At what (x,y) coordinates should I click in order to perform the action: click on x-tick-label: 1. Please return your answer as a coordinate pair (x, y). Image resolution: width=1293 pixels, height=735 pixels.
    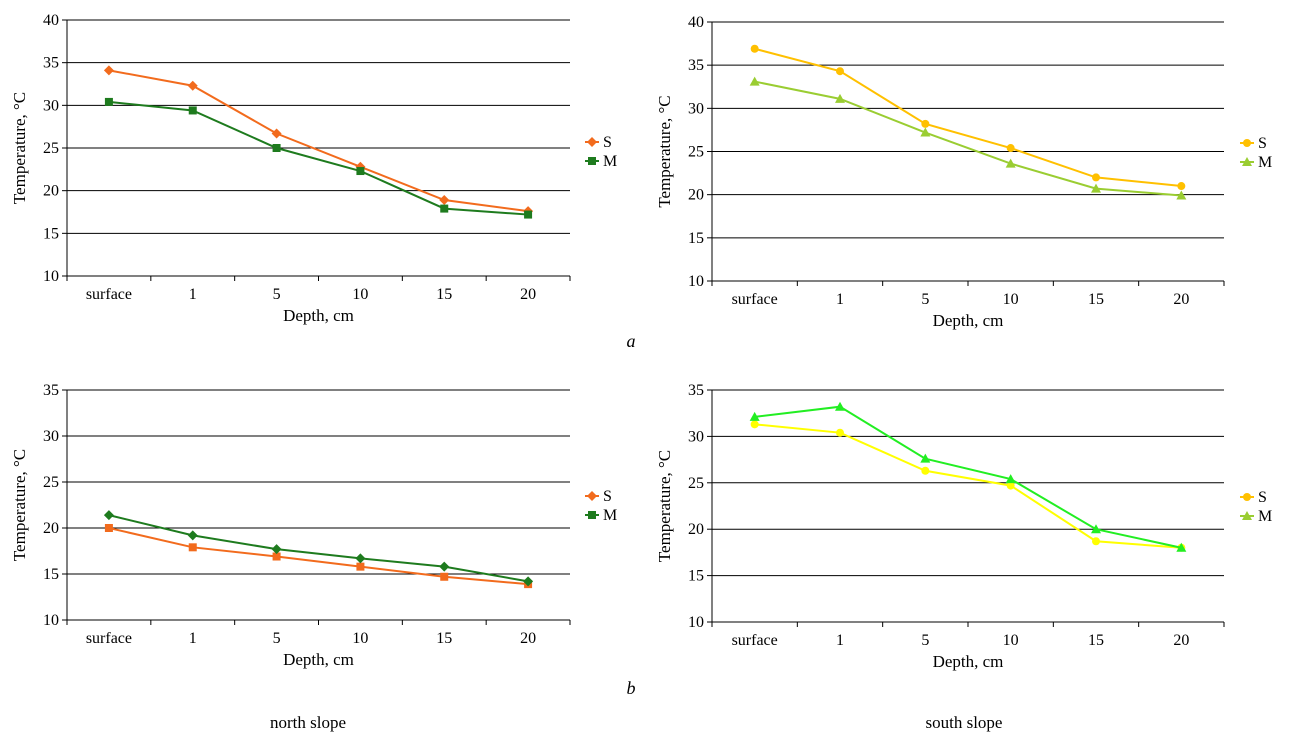
    Looking at the image, I should click on (193, 638).